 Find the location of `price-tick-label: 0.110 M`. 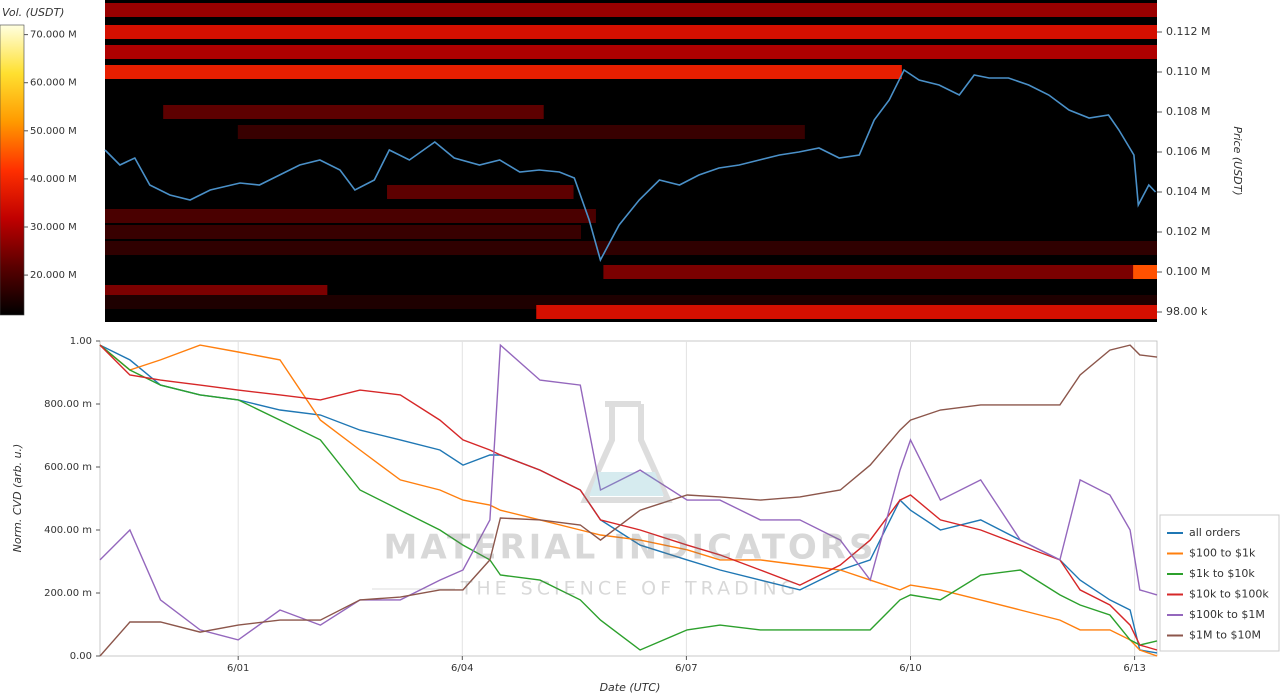

price-tick-label: 0.110 M is located at coordinates (1188, 71).